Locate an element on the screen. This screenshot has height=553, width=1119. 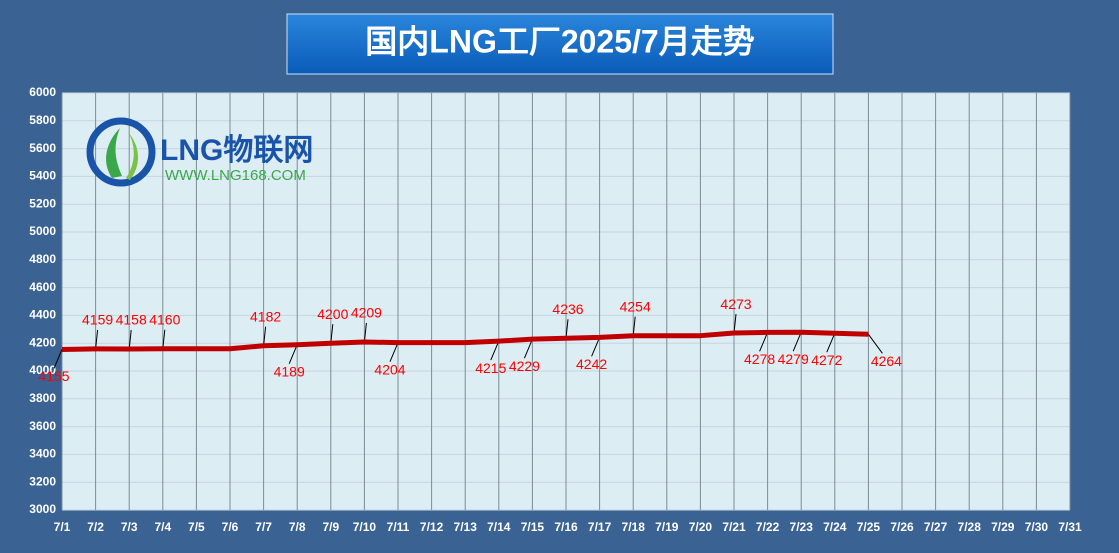
x-tick-label: 7/9 is located at coordinates (330, 527).